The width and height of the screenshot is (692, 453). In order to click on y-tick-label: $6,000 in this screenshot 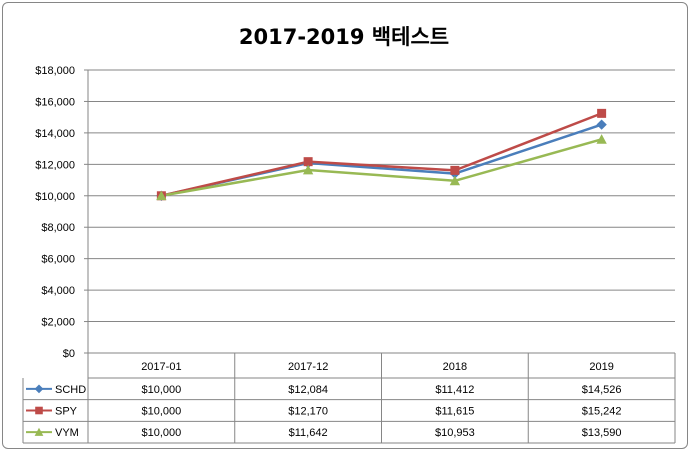, I will do `click(58, 260)`.